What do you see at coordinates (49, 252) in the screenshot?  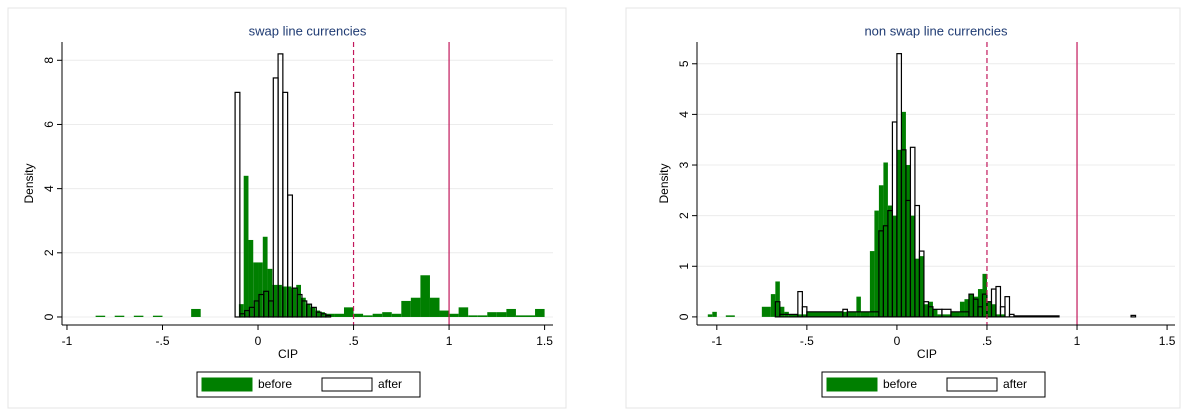 I see `y-tick-label: 2` at bounding box center [49, 252].